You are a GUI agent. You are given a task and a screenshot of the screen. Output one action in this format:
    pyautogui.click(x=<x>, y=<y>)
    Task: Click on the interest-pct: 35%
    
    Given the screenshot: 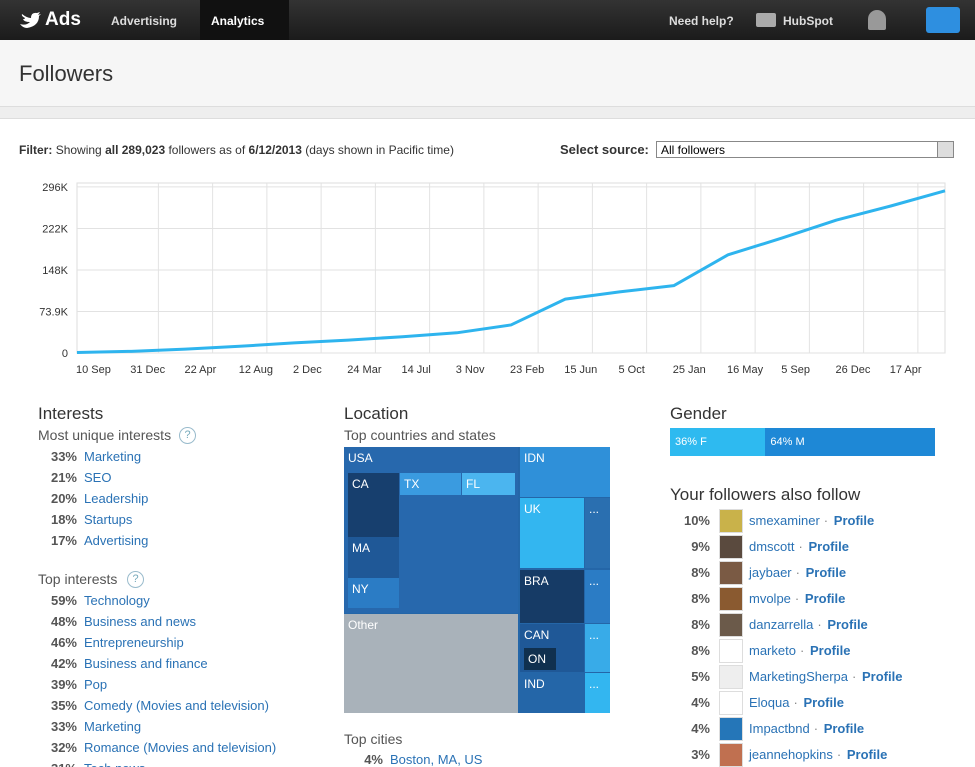 What is the action you would take?
    pyautogui.click(x=63, y=705)
    